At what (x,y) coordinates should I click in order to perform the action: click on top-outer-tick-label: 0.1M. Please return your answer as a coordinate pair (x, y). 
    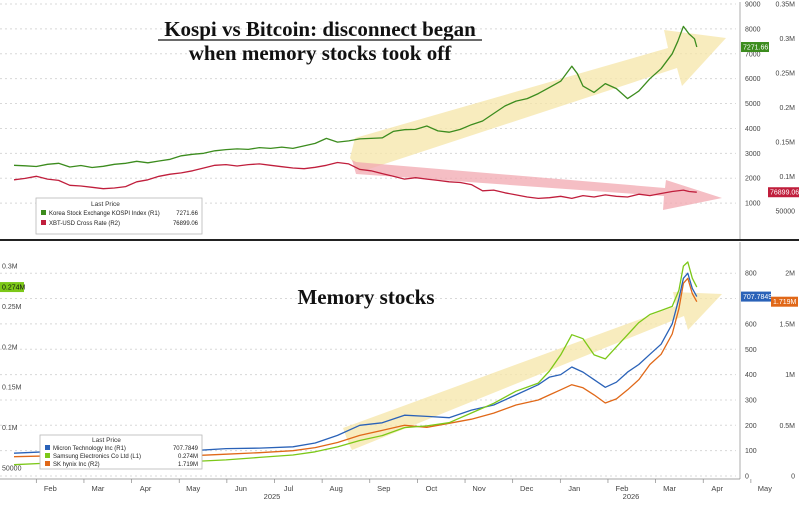
    Looking at the image, I should click on (787, 177).